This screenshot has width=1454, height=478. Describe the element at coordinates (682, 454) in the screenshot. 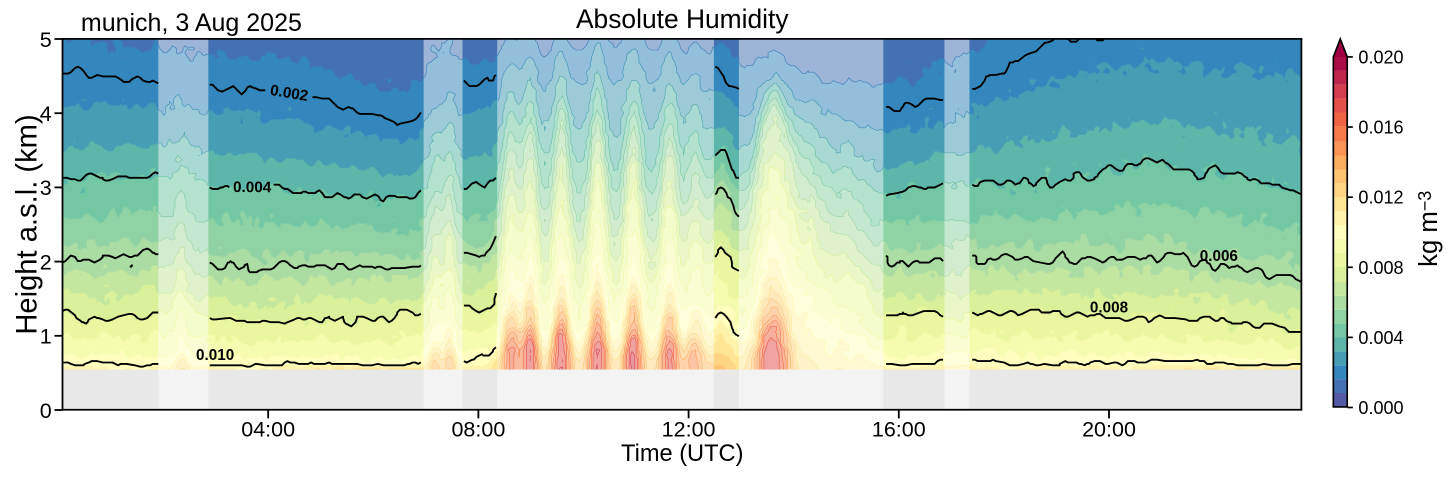

I see `svg-text: Time (UTC)` at that location.